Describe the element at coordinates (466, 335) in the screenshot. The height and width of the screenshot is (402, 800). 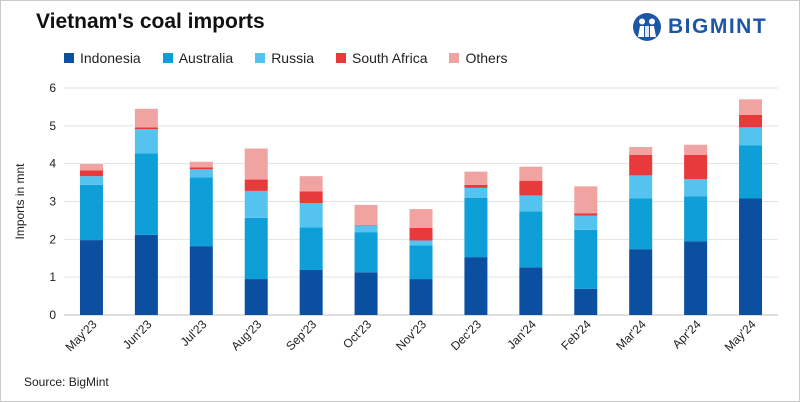
I see `x-tick-label: Dec'23` at that location.